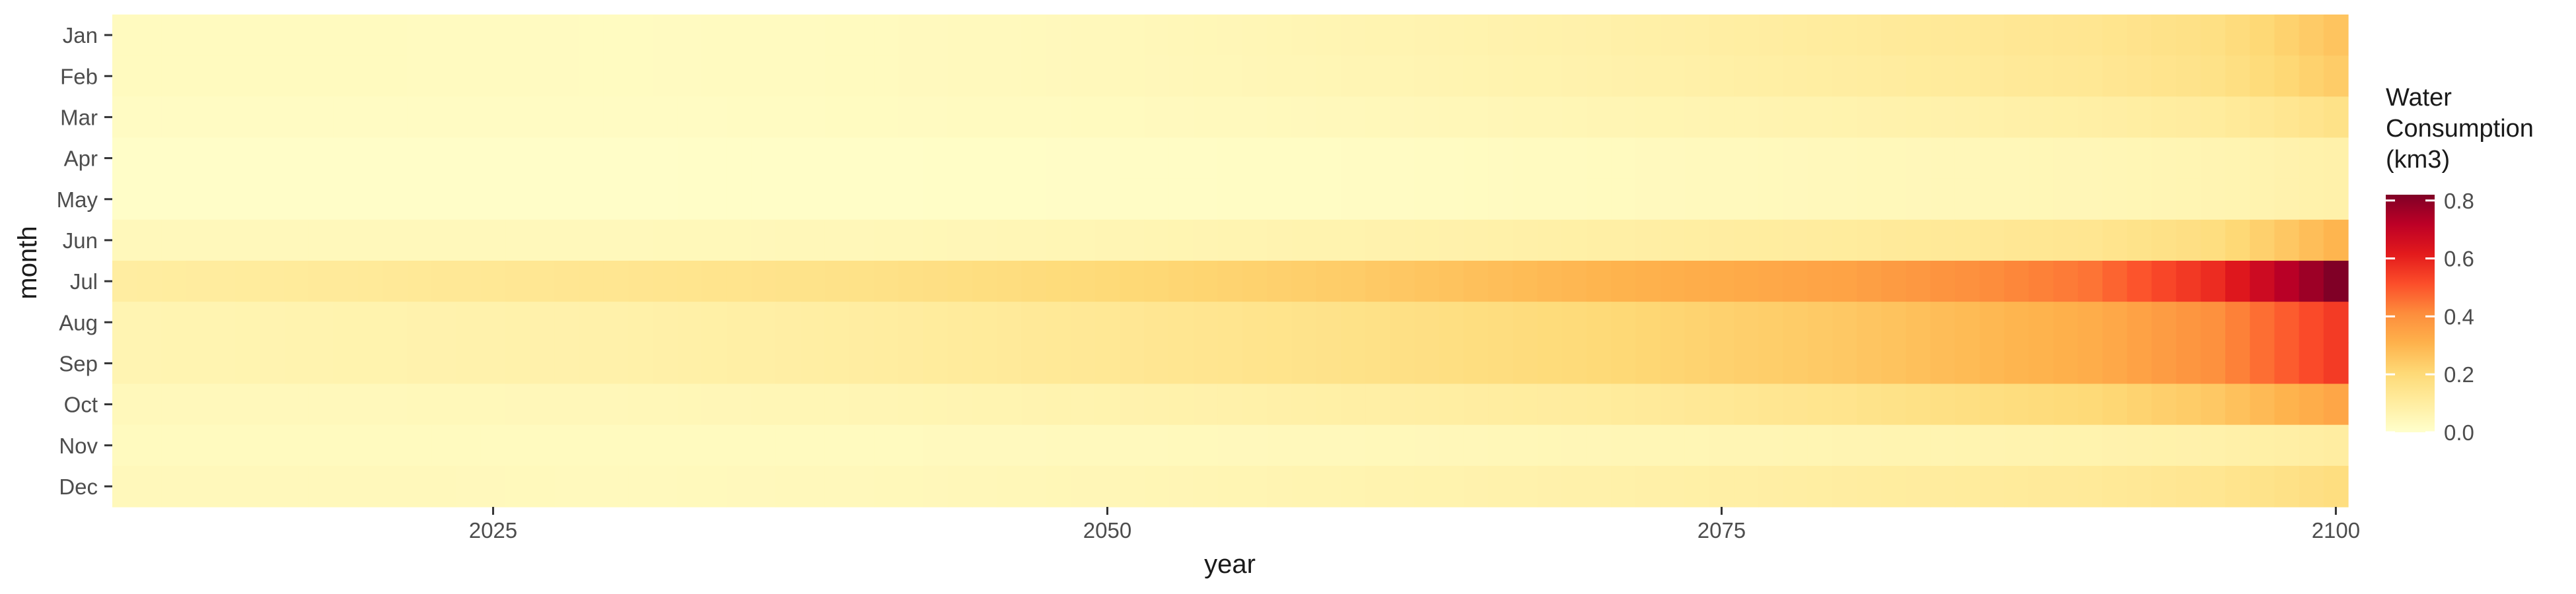 The width and height of the screenshot is (2576, 594). What do you see at coordinates (85, 261) in the screenshot?
I see `y-axis: Jan Feb Mar Apr May Jun Jul Aug Sep Oct Nov Dec` at bounding box center [85, 261].